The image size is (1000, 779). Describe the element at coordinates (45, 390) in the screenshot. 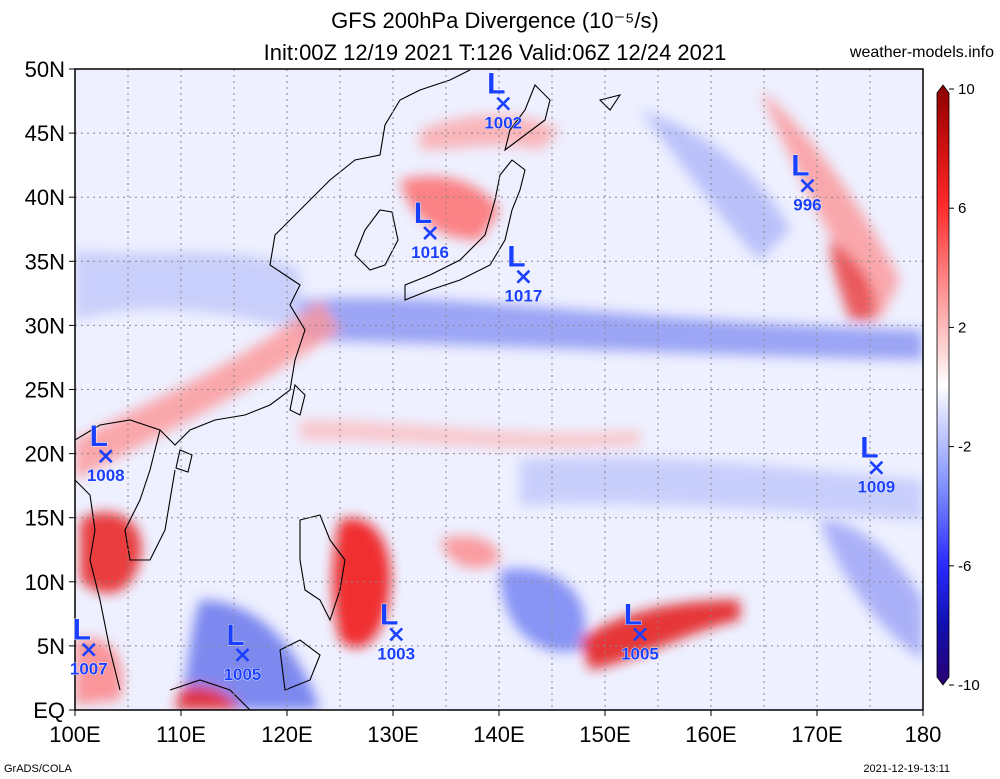

I see `lat-tick-label: 25N` at that location.